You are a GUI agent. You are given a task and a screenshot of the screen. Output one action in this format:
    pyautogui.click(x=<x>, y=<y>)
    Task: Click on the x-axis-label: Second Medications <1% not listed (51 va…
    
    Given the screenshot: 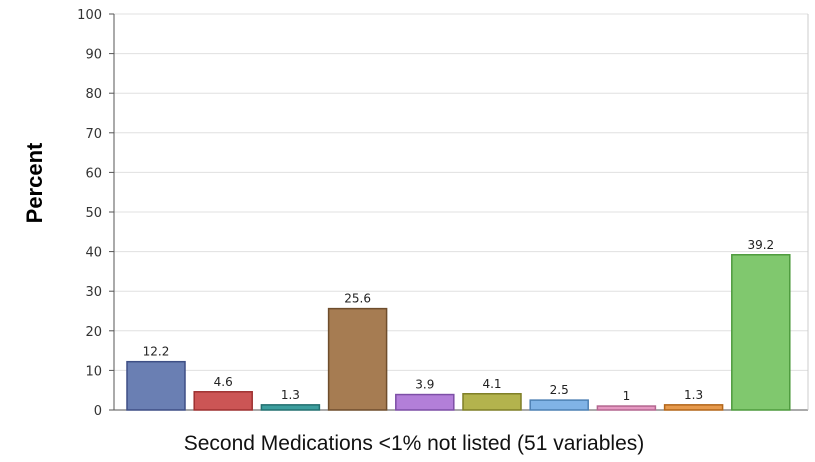 What is the action you would take?
    pyautogui.click(x=414, y=443)
    